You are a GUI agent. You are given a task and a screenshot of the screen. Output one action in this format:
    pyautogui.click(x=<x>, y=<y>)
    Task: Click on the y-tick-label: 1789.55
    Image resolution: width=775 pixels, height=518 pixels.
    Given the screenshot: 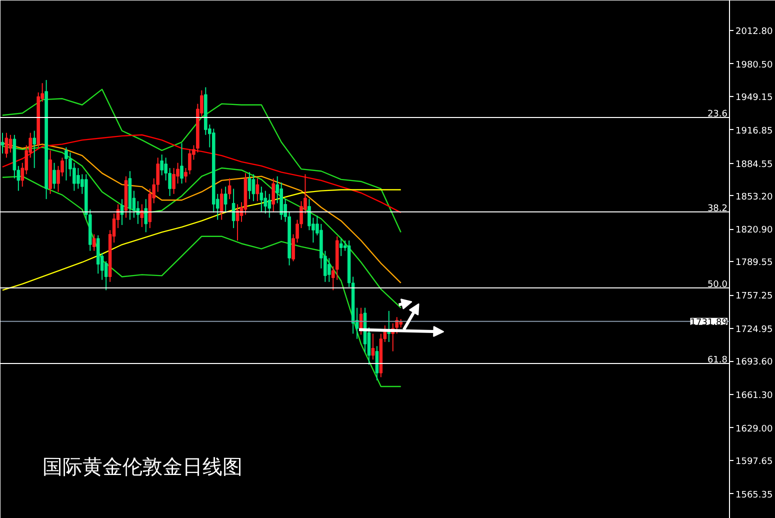 What is the action you would take?
    pyautogui.click(x=754, y=263)
    